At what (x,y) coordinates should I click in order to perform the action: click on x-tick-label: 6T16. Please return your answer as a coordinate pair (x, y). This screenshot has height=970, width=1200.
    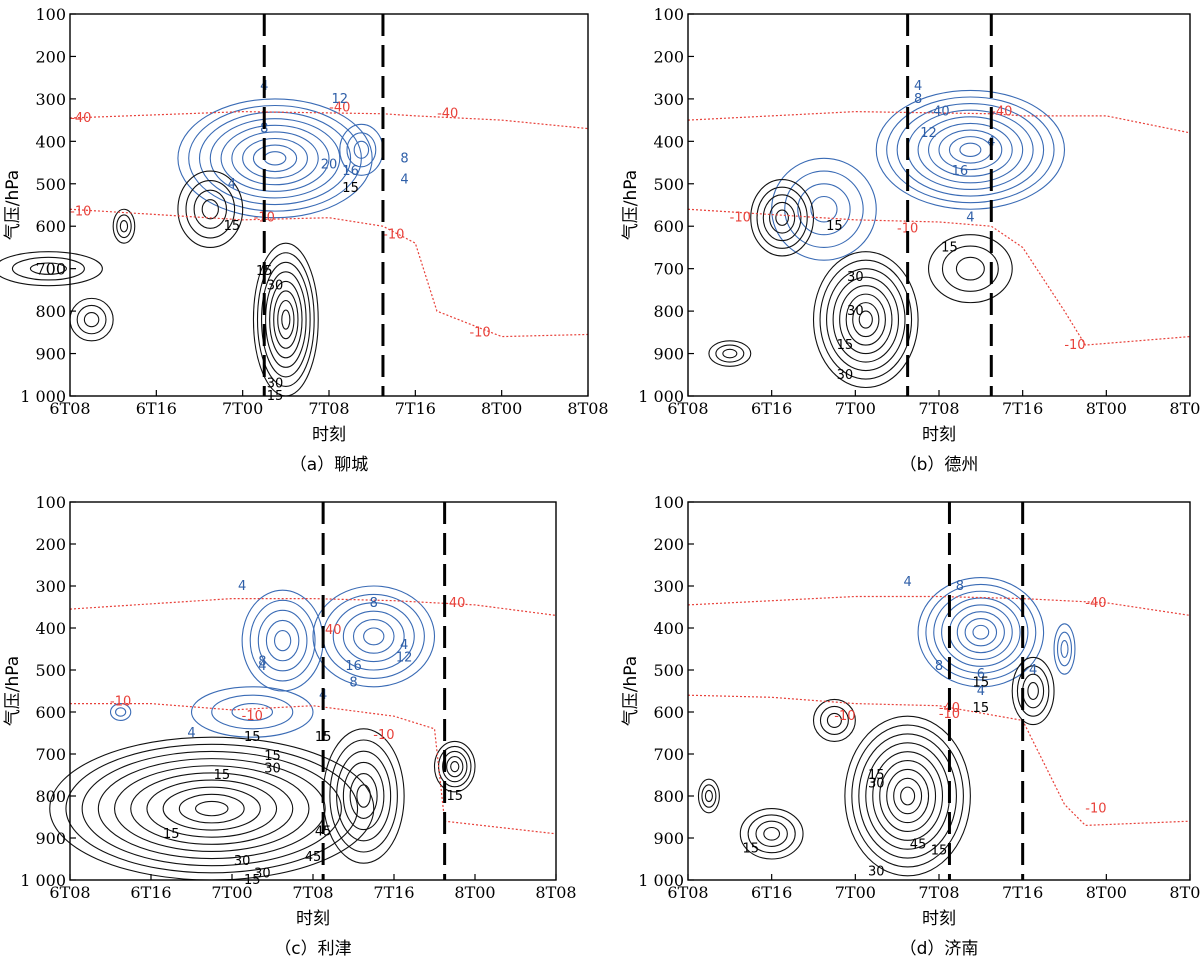
    Looking at the image, I should click on (771, 408).